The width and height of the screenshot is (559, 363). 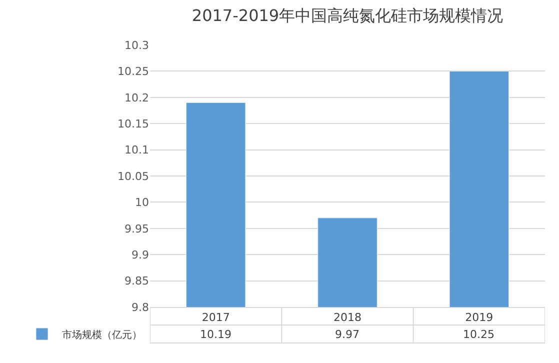 I want to click on y-tick-label: 10, so click(x=142, y=203).